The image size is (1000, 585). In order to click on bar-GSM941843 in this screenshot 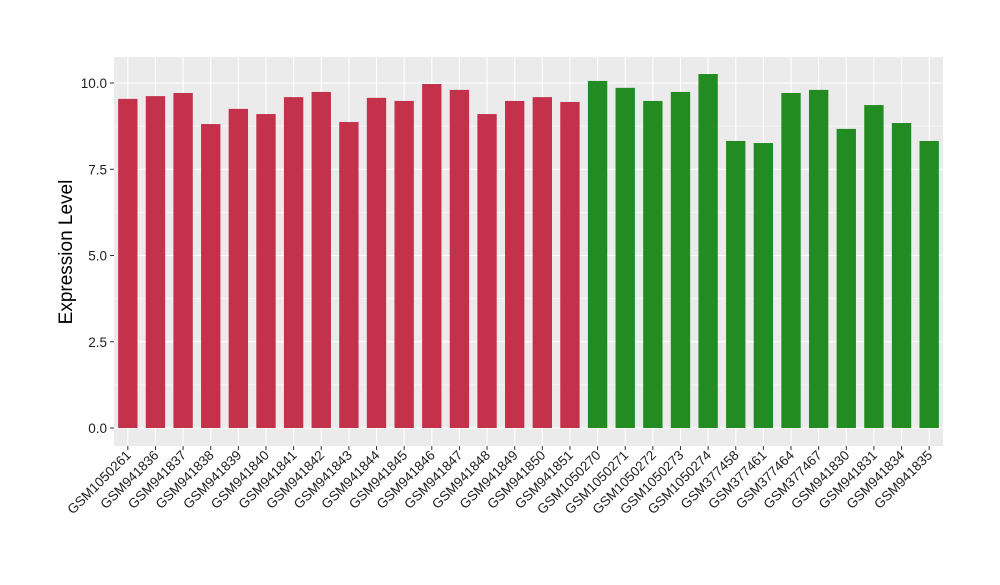, I will do `click(349, 275)`.